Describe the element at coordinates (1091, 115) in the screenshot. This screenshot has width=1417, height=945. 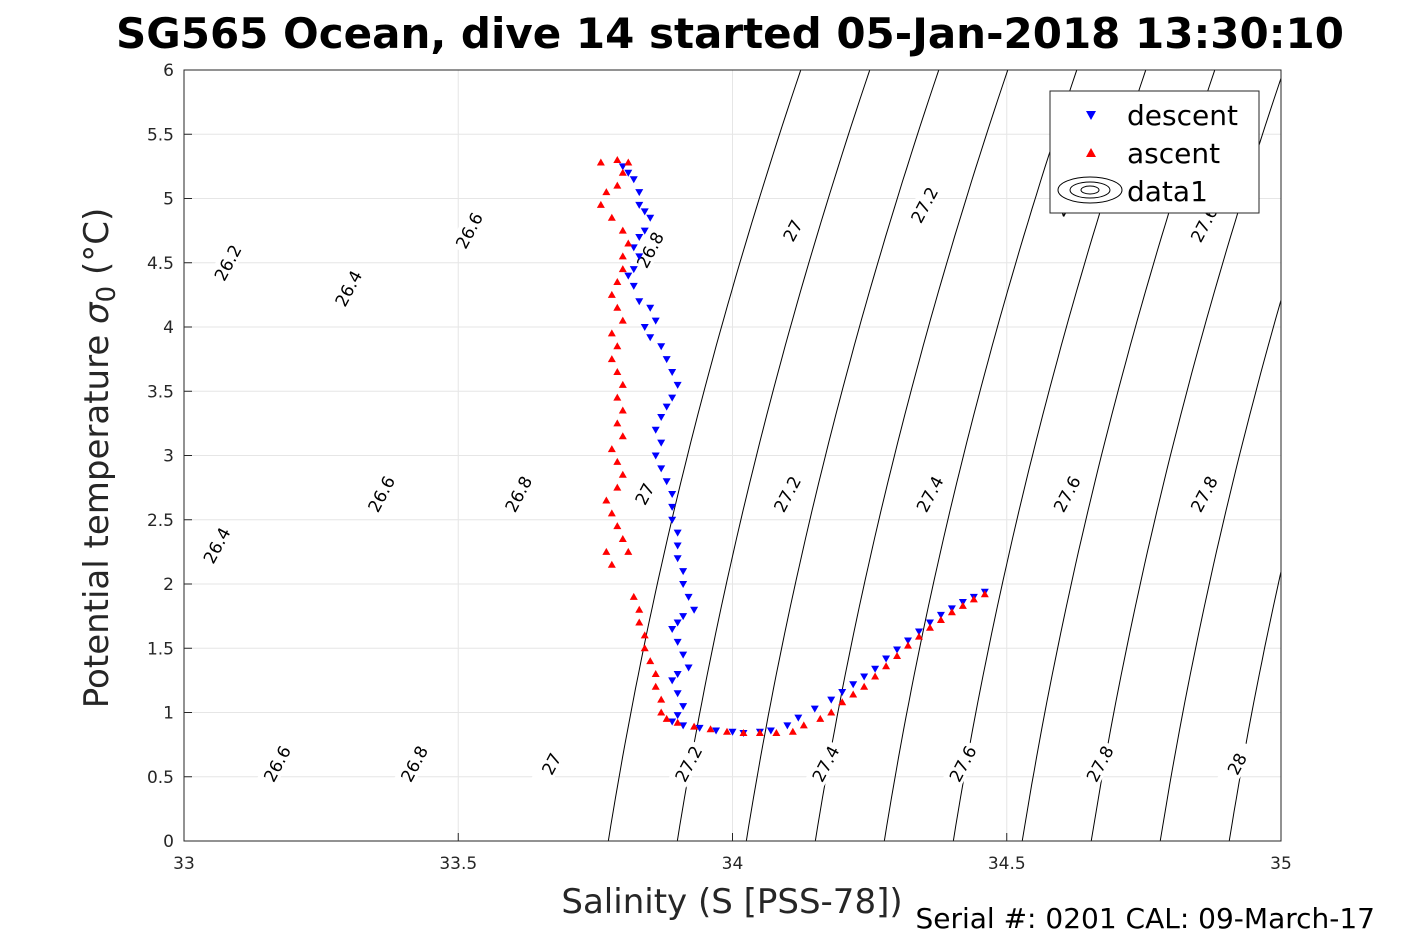
I see `legend-descent-marker` at that location.